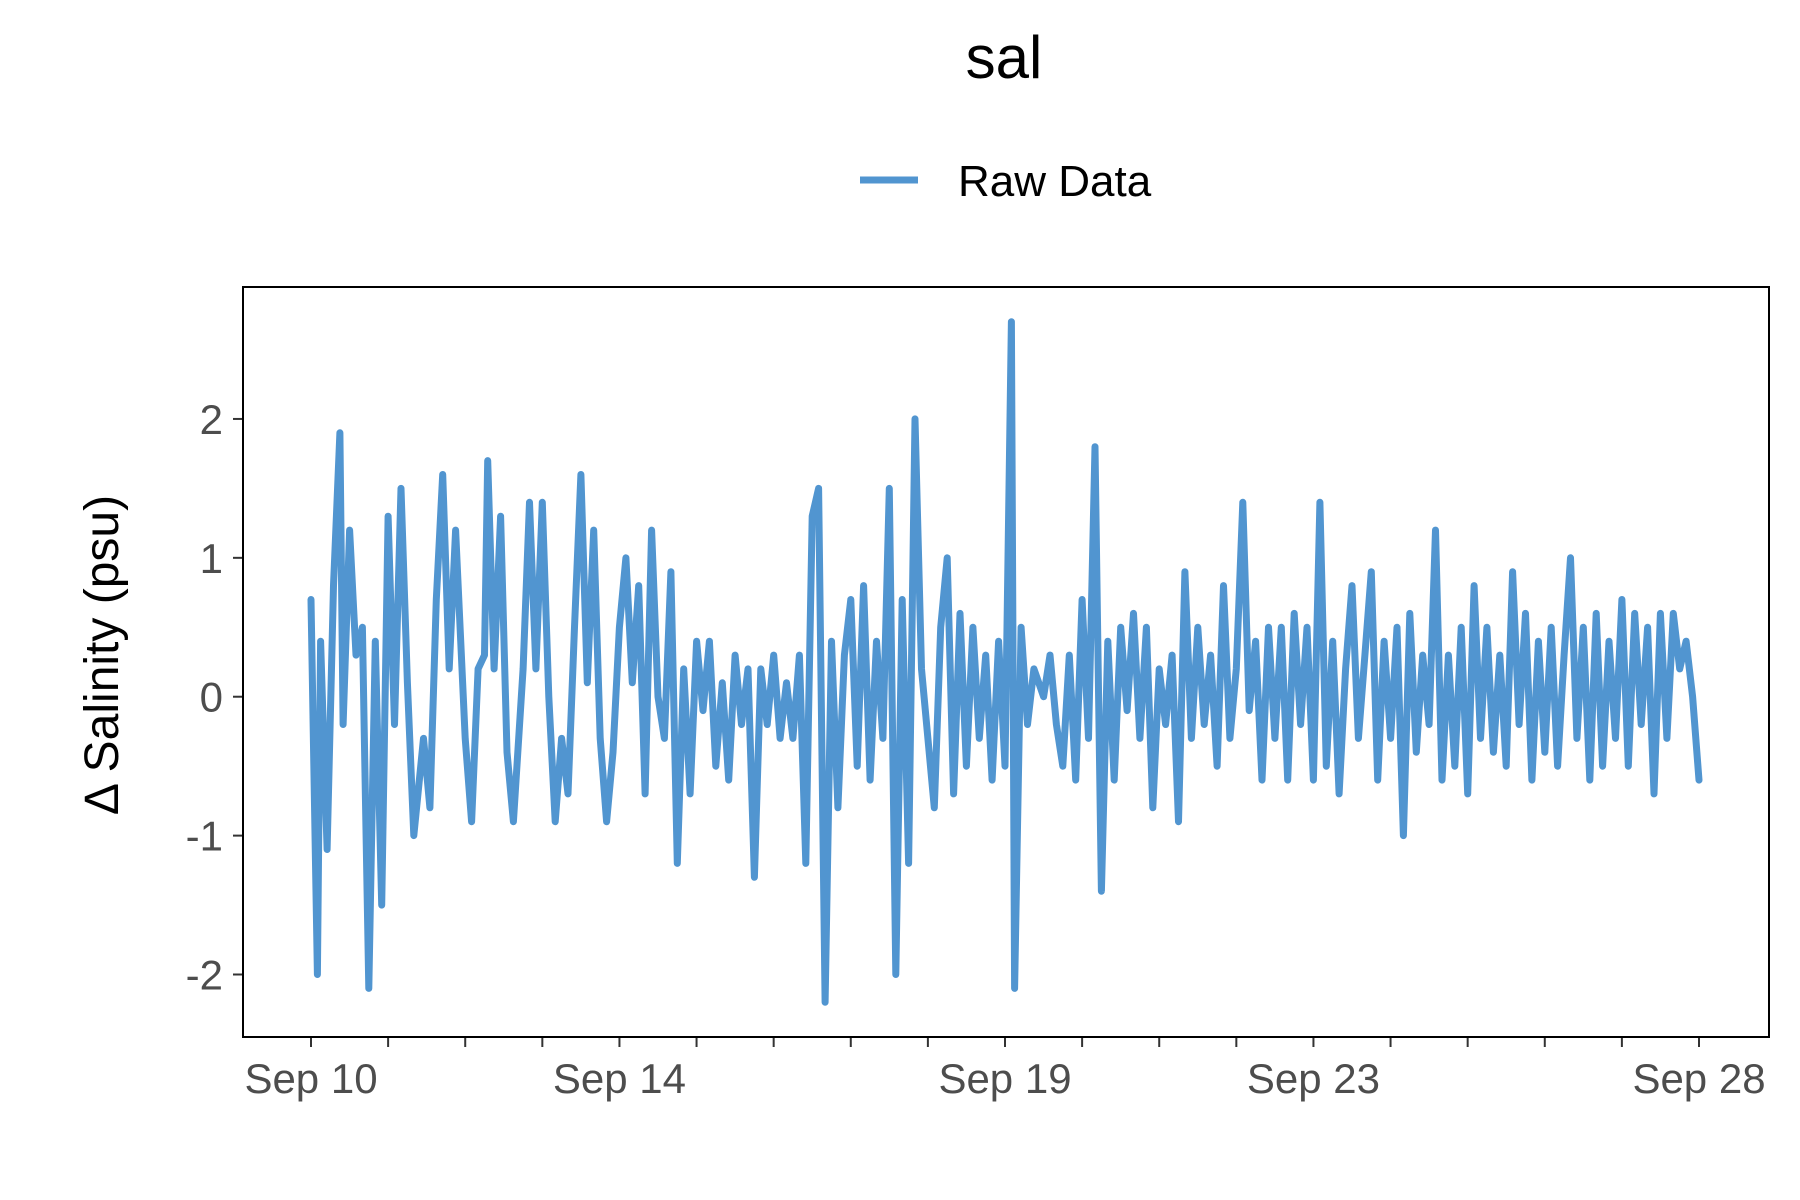 The image size is (1800, 1200). Describe the element at coordinates (204, 975) in the screenshot. I see `y-tick-label: -2` at that location.